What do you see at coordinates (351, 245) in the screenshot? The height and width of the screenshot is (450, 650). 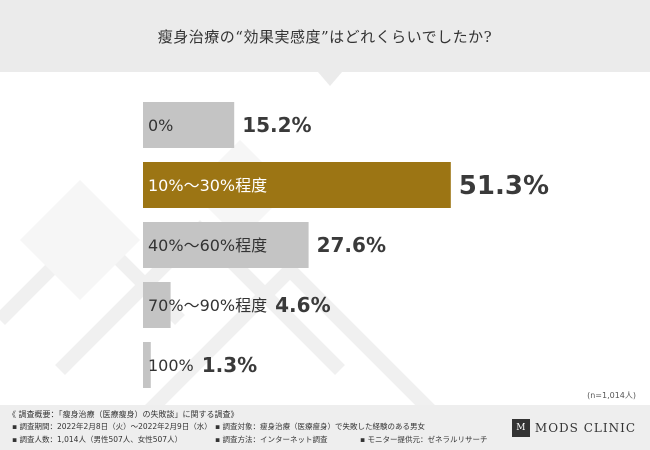 I see `value-label-2: 27.6%` at bounding box center [351, 245].